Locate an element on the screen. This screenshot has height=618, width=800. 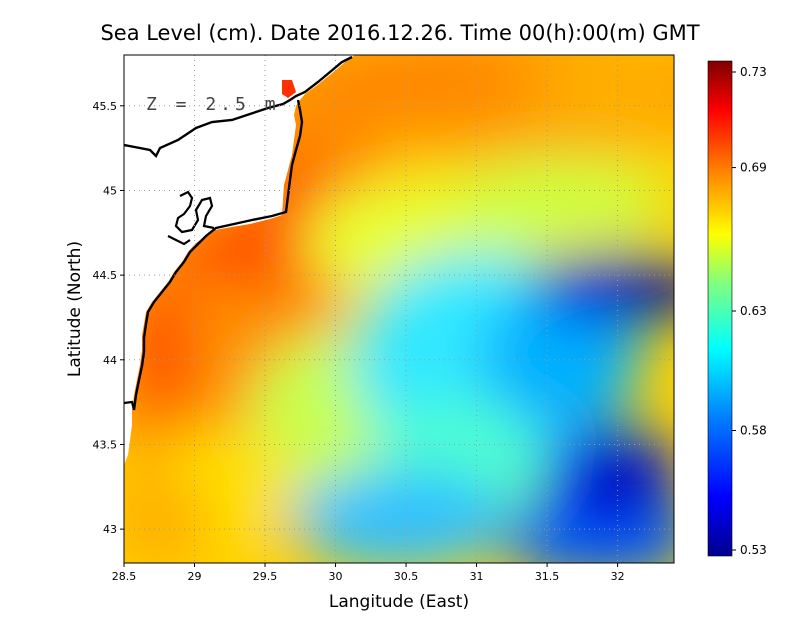
colorbar-tick-label: 0.69 is located at coordinates (753, 168).